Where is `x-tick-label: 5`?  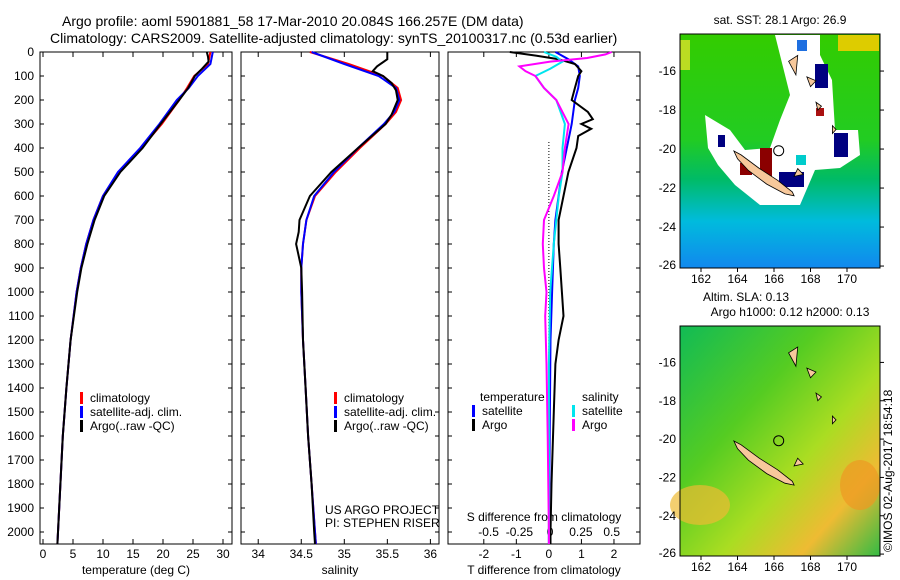
x-tick-label: 5 is located at coordinates (73, 554).